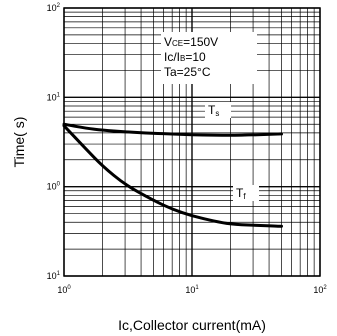 The height and width of the screenshot is (336, 337). What do you see at coordinates (187, 72) in the screenshot?
I see `condition-line: Ta=25°C` at bounding box center [187, 72].